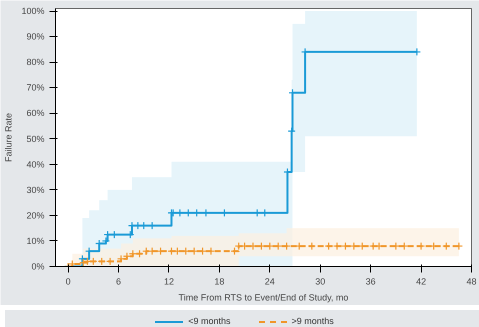  I want to click on y-tick-label: 60%, so click(35, 113).